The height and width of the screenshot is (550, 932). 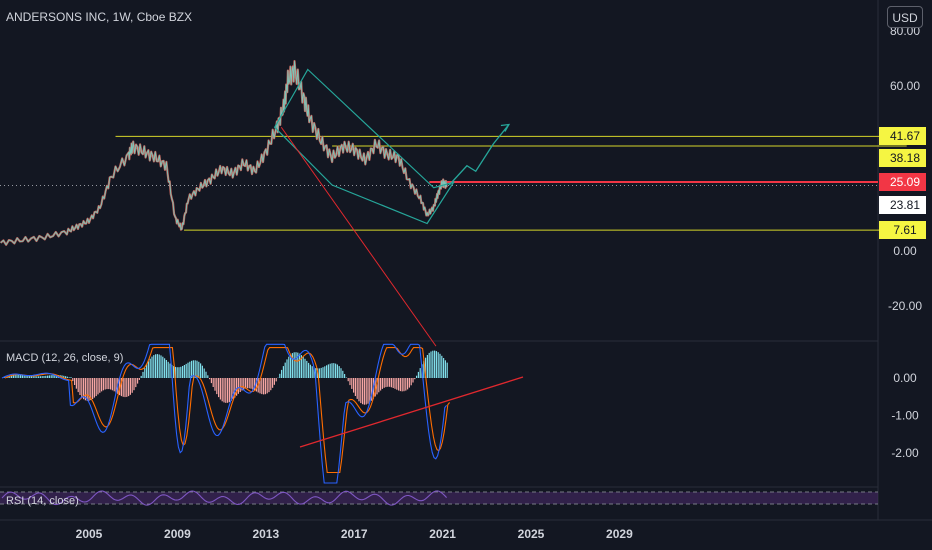 What do you see at coordinates (531, 534) in the screenshot?
I see `x-tick-label: 2025` at bounding box center [531, 534].